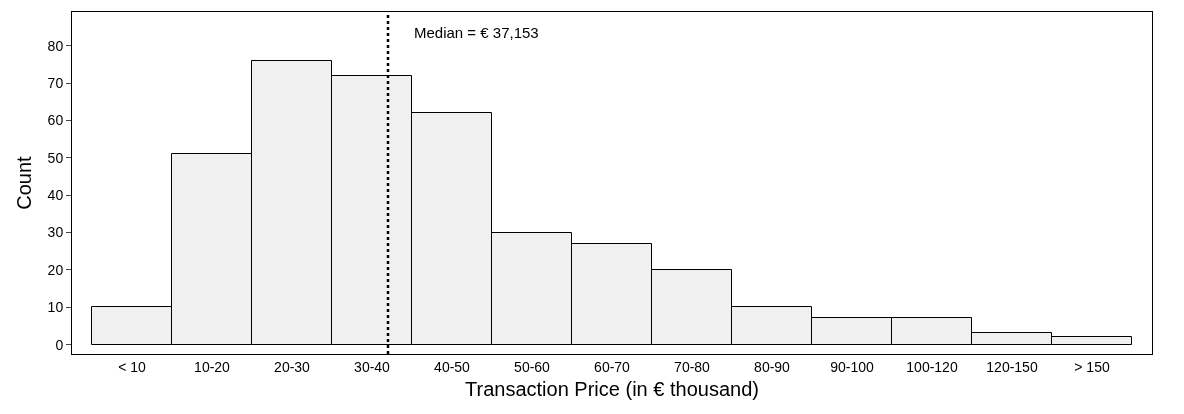 This screenshot has width=1184, height=414. What do you see at coordinates (24, 182) in the screenshot?
I see `y-axis-title: Count` at bounding box center [24, 182].